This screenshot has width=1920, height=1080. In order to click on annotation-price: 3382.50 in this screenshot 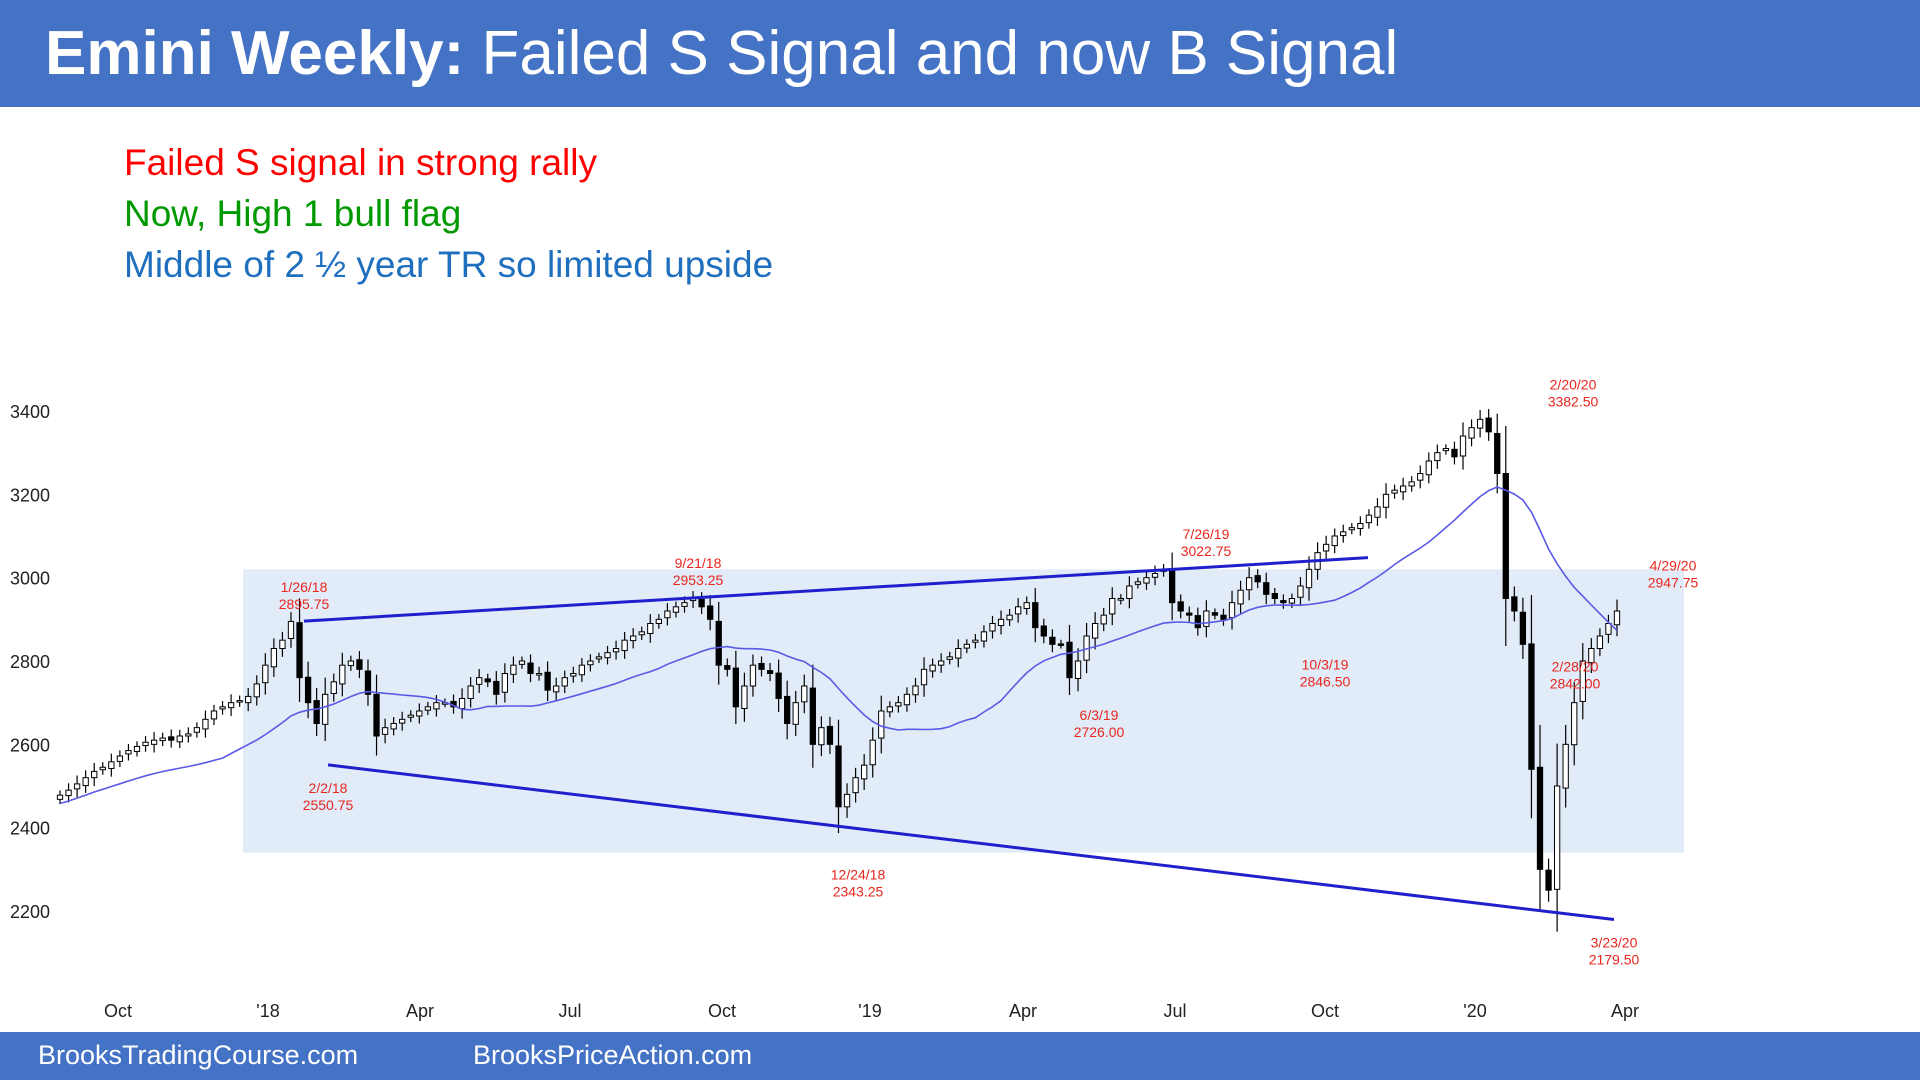, I will do `click(1573, 401)`.